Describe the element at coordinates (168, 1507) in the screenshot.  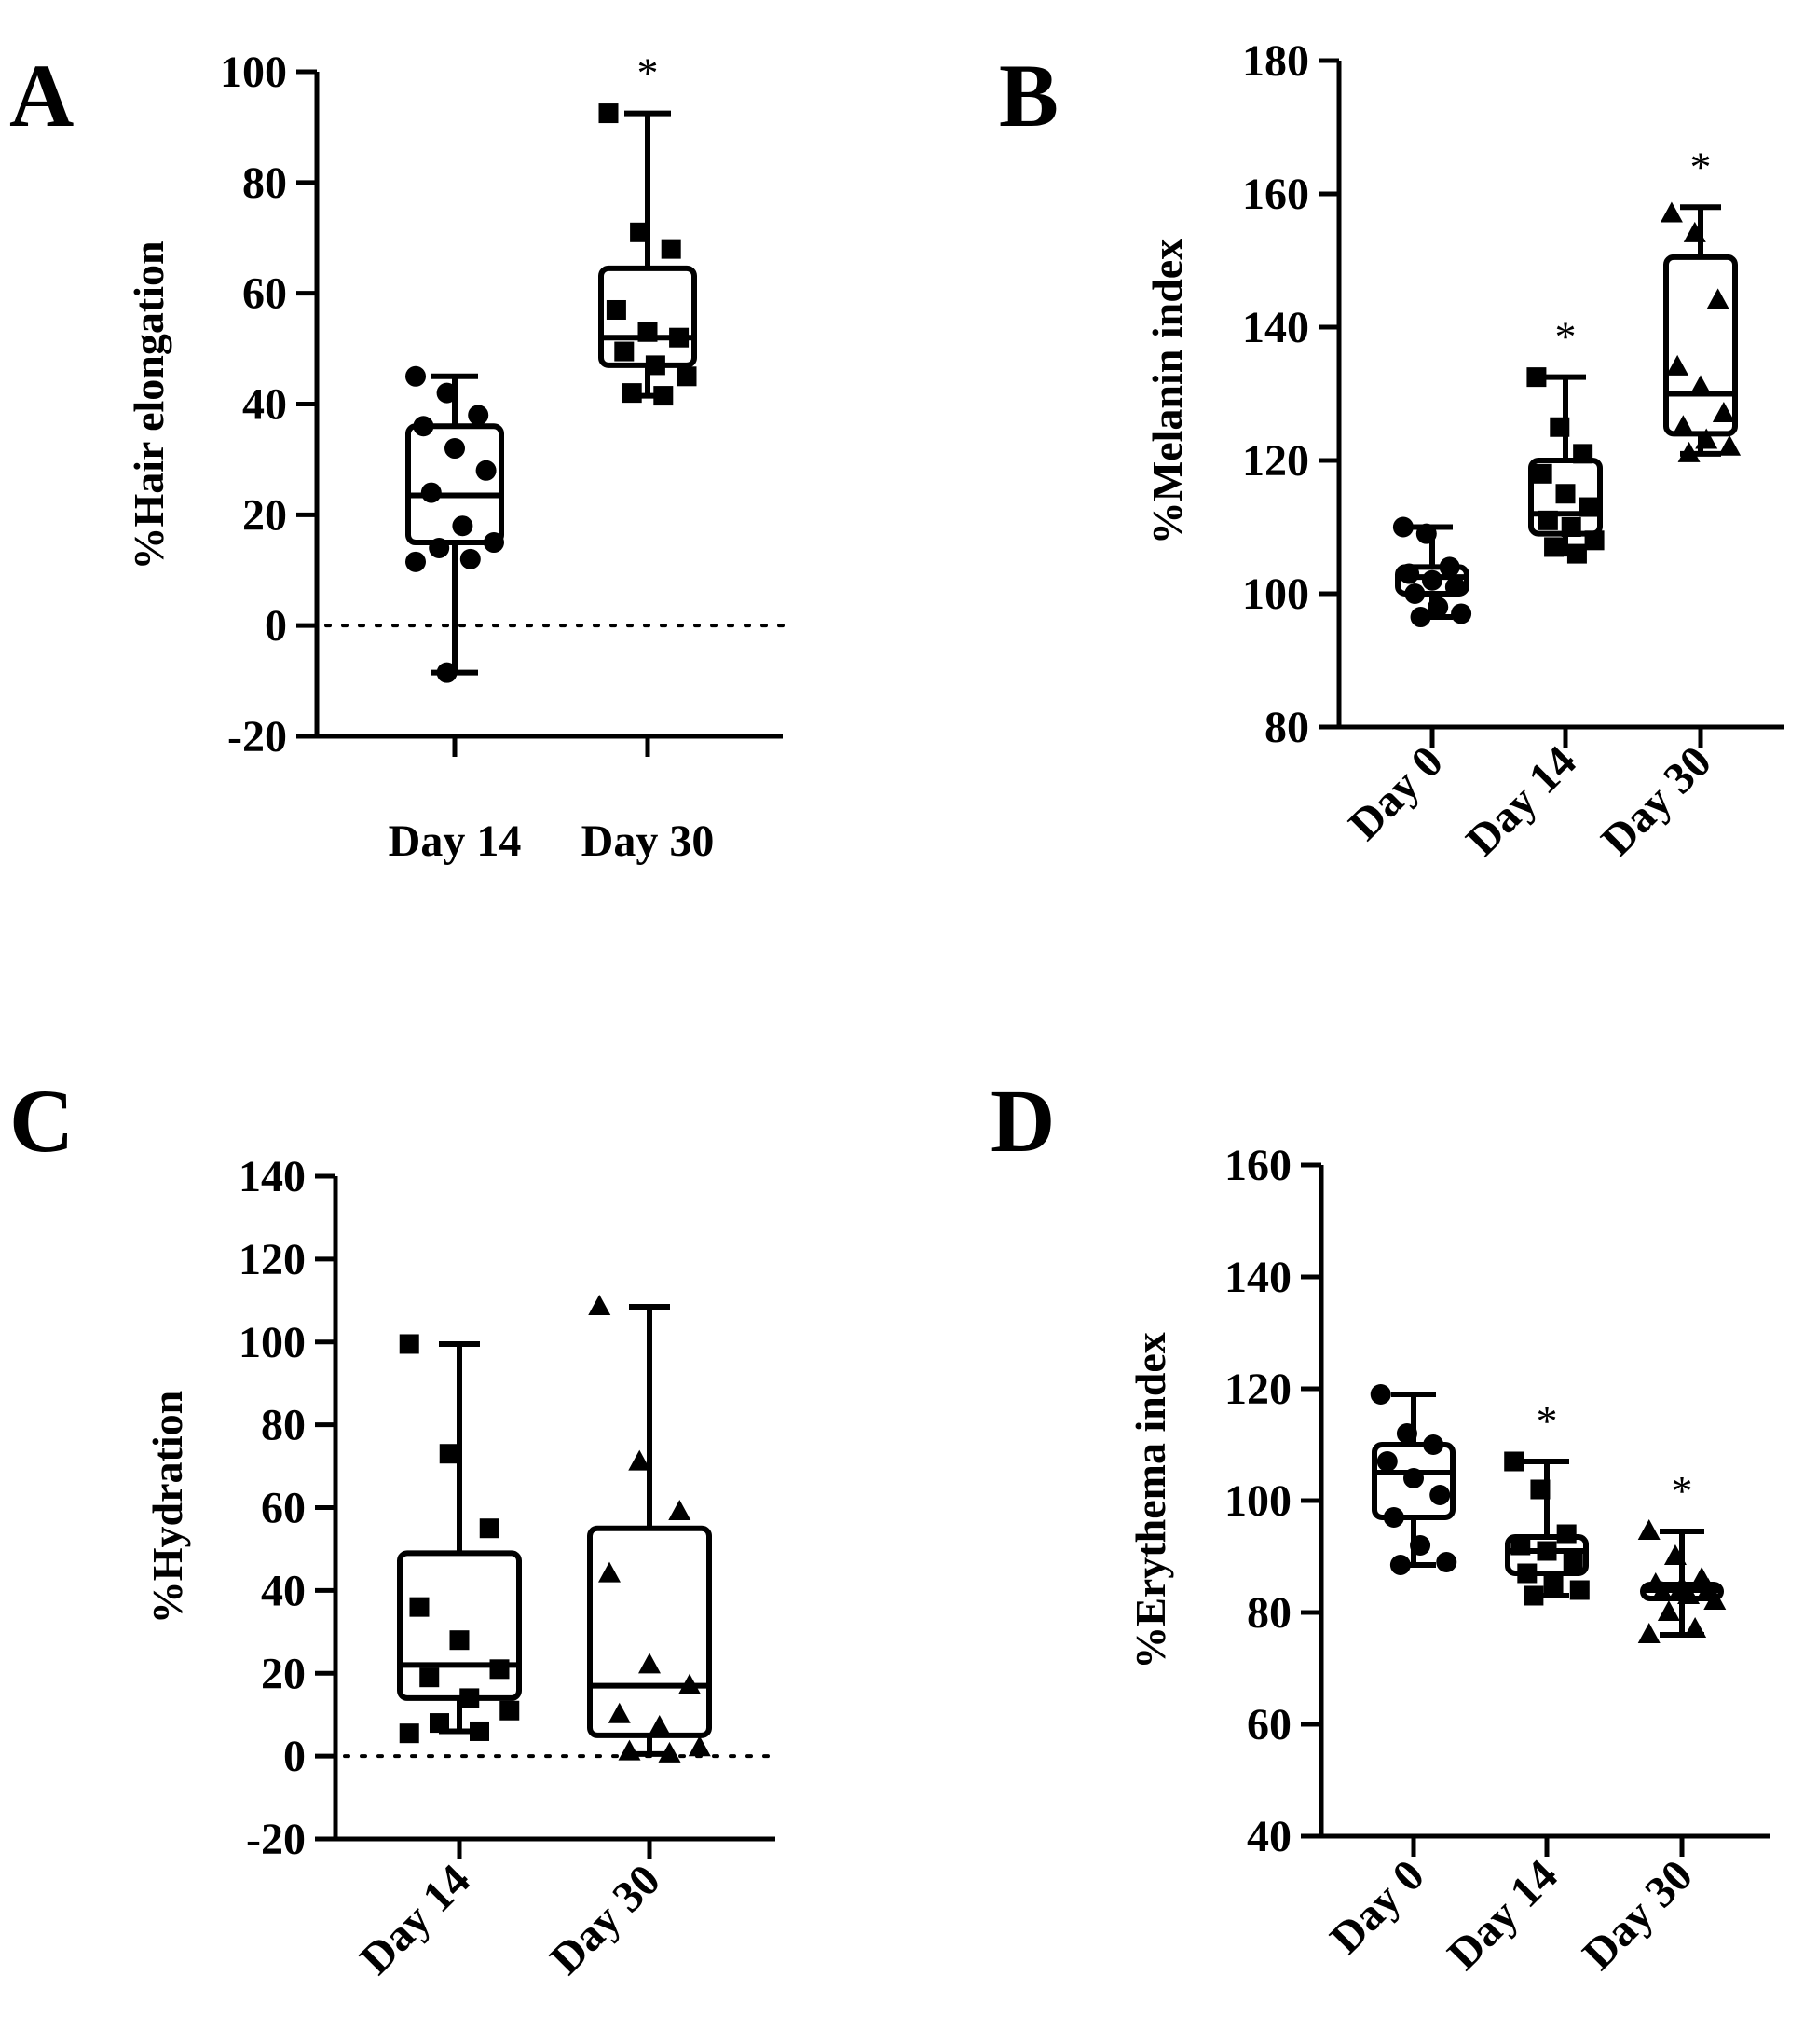
I see `y-axis-label-c: %Hydration` at that location.